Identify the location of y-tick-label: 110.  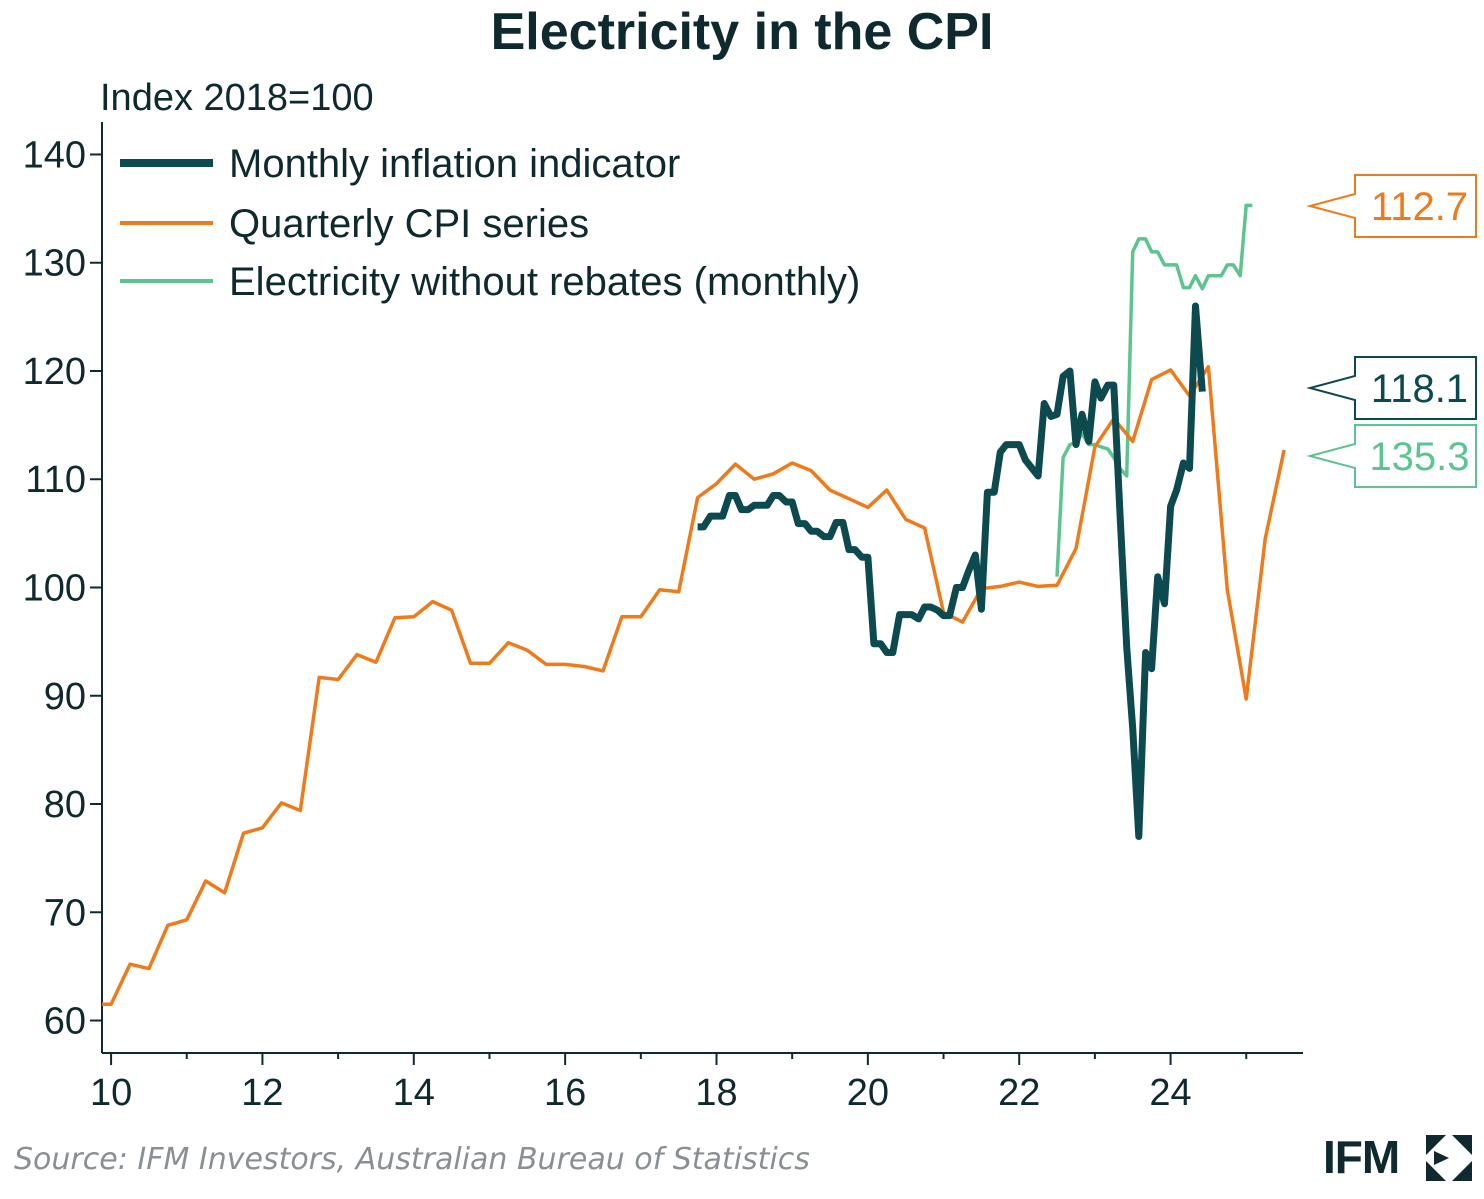
(55, 480).